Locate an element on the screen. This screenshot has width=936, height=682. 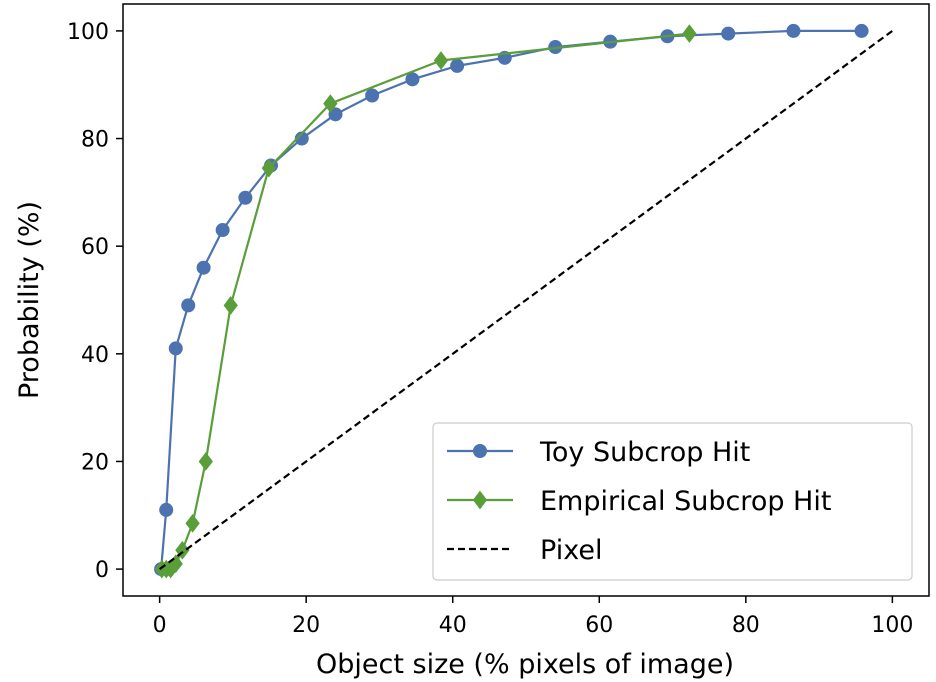
legend-label: Empirical Subcrop Hit is located at coordinates (685, 501).